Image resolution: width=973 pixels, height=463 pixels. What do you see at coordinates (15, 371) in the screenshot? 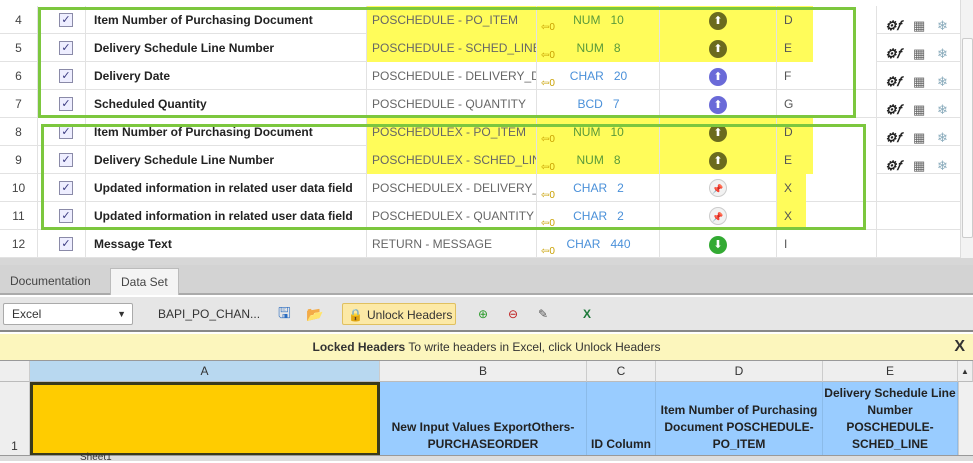
I see `corner-cell` at bounding box center [15, 371].